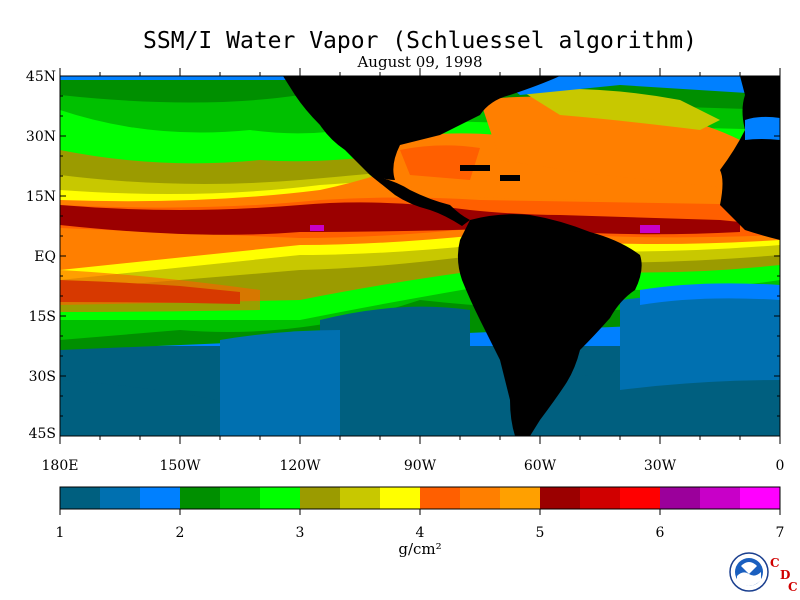 The image size is (800, 600). What do you see at coordinates (420, 549) in the screenshot?
I see `colorbar-unit: g/cm²` at bounding box center [420, 549].